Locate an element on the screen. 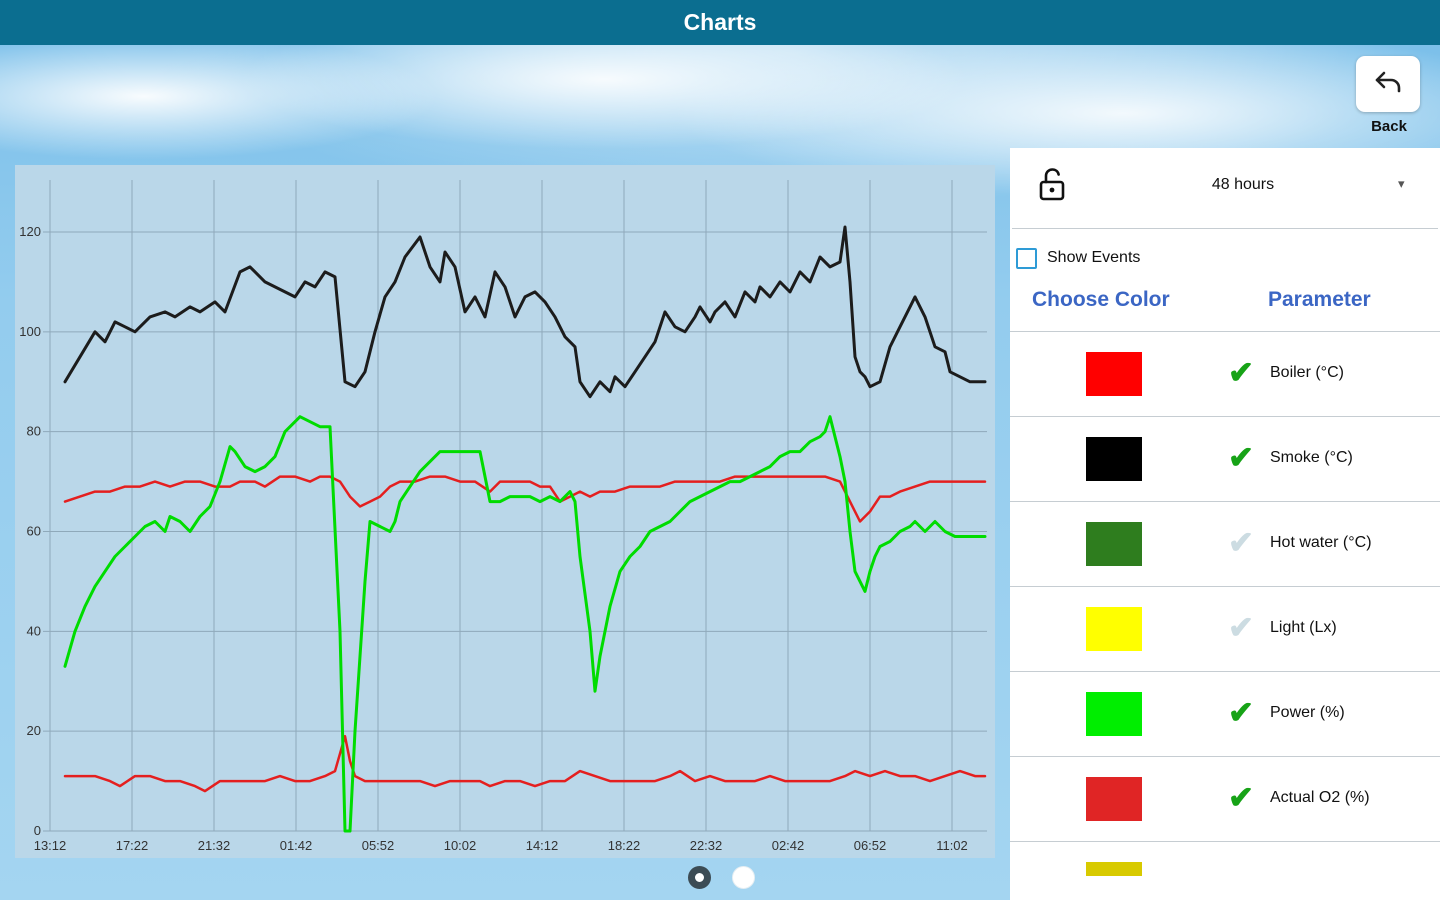 This screenshot has height=908, width=1440. y-tick-label: 20 is located at coordinates (34, 730).